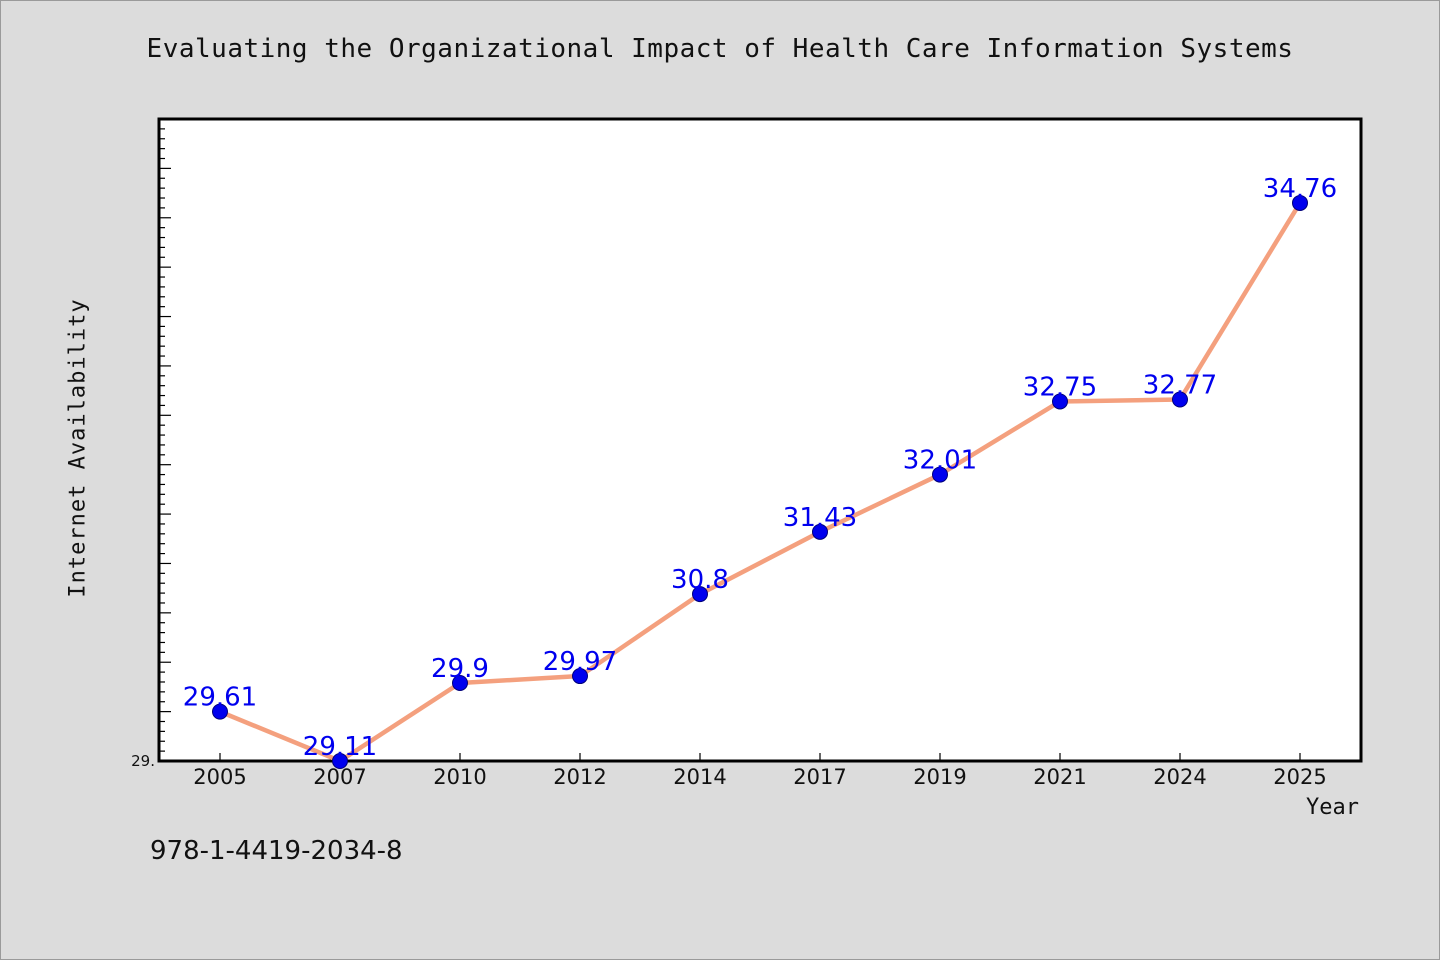 The width and height of the screenshot is (1440, 960). I want to click on data-label: 34.76, so click(1300, 189).